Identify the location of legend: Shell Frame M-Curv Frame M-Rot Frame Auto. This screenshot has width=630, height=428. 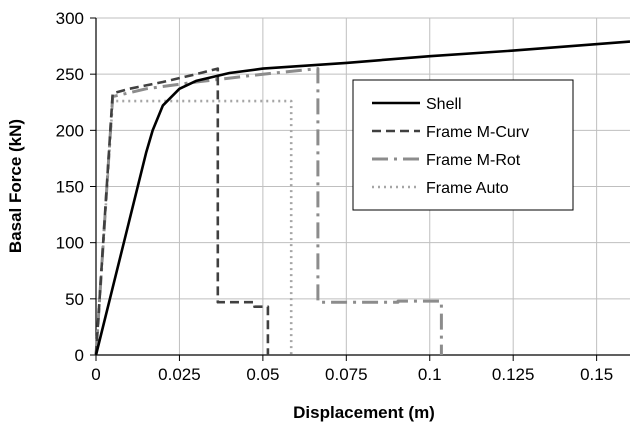
(463, 145).